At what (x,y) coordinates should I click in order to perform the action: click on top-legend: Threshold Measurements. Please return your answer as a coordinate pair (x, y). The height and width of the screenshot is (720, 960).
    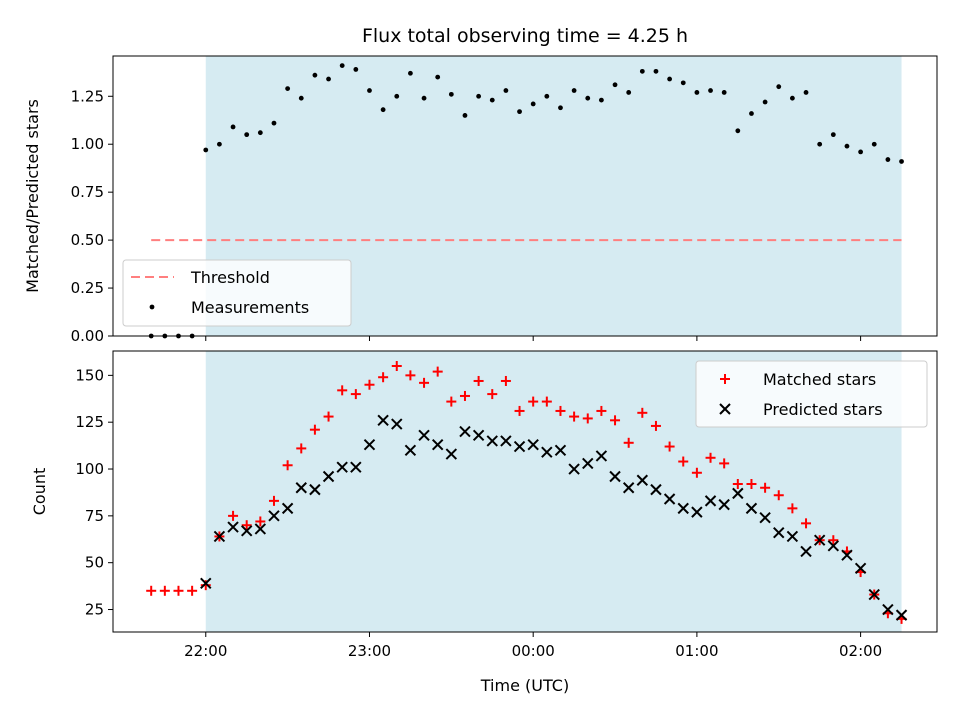
    Looking at the image, I should click on (237, 293).